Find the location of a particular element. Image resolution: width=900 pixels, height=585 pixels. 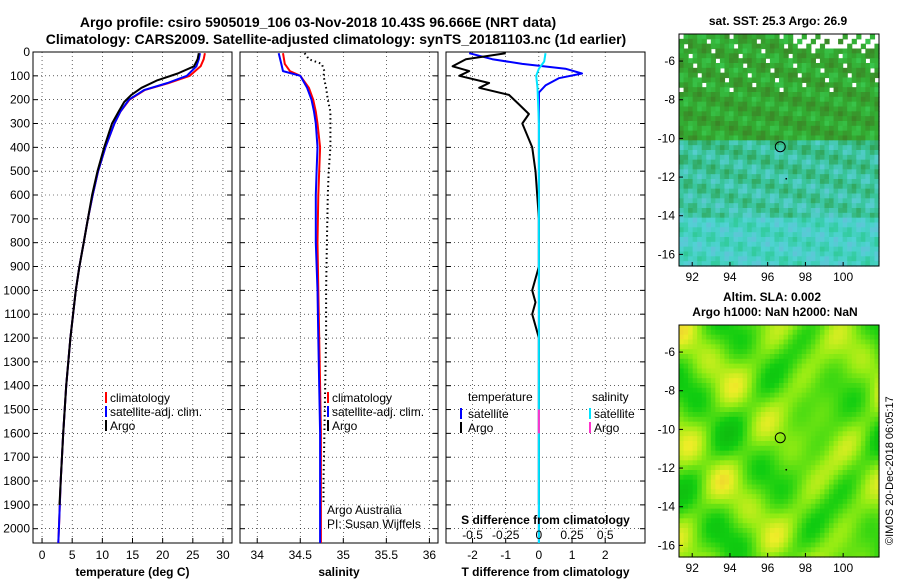

sst-track-dot is located at coordinates (786, 178).